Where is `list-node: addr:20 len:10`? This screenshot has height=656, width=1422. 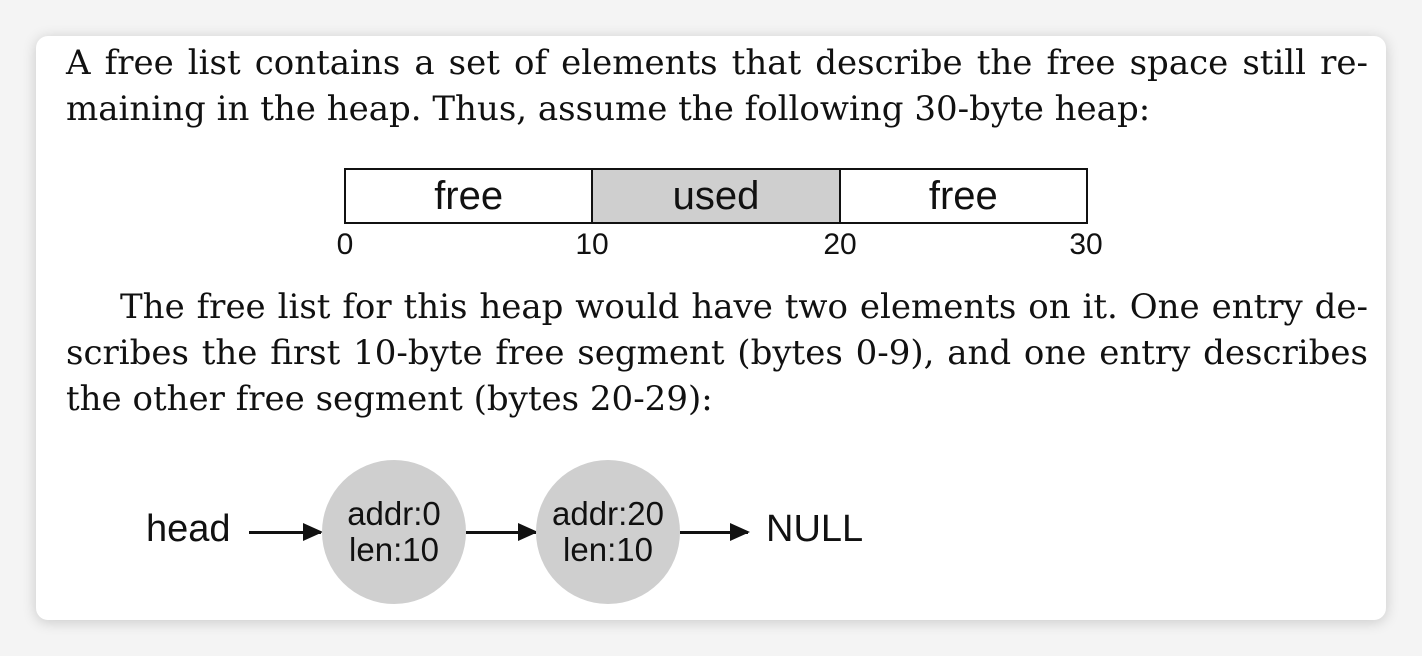 list-node: addr:20 len:10 is located at coordinates (608, 532).